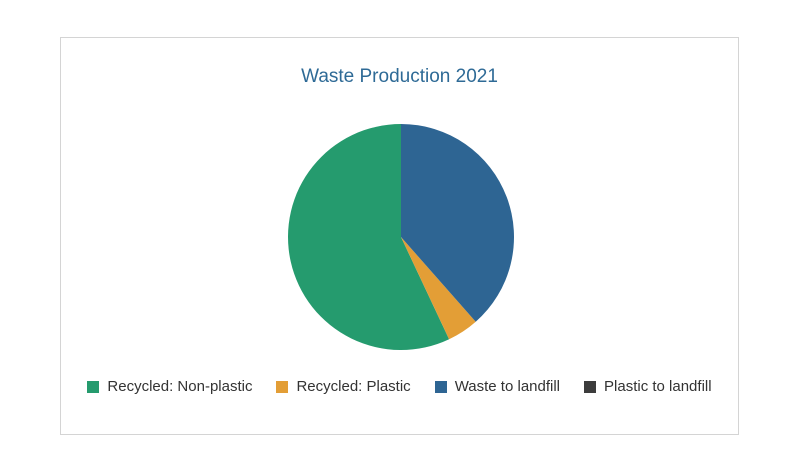 The image size is (800, 474). I want to click on legend-item-waste-to-landfill: Waste to landfill, so click(497, 386).